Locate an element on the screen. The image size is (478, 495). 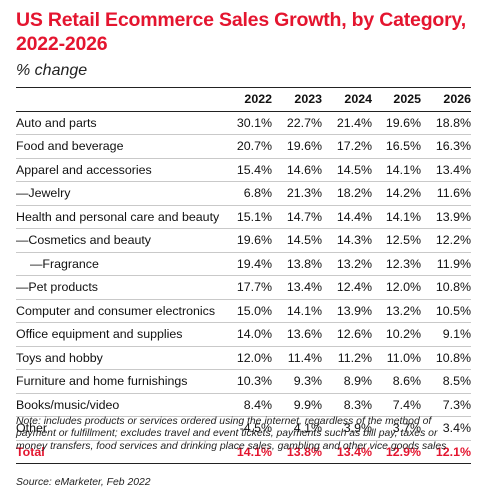
value-cell-2022: 10.3% is located at coordinates (246, 381).